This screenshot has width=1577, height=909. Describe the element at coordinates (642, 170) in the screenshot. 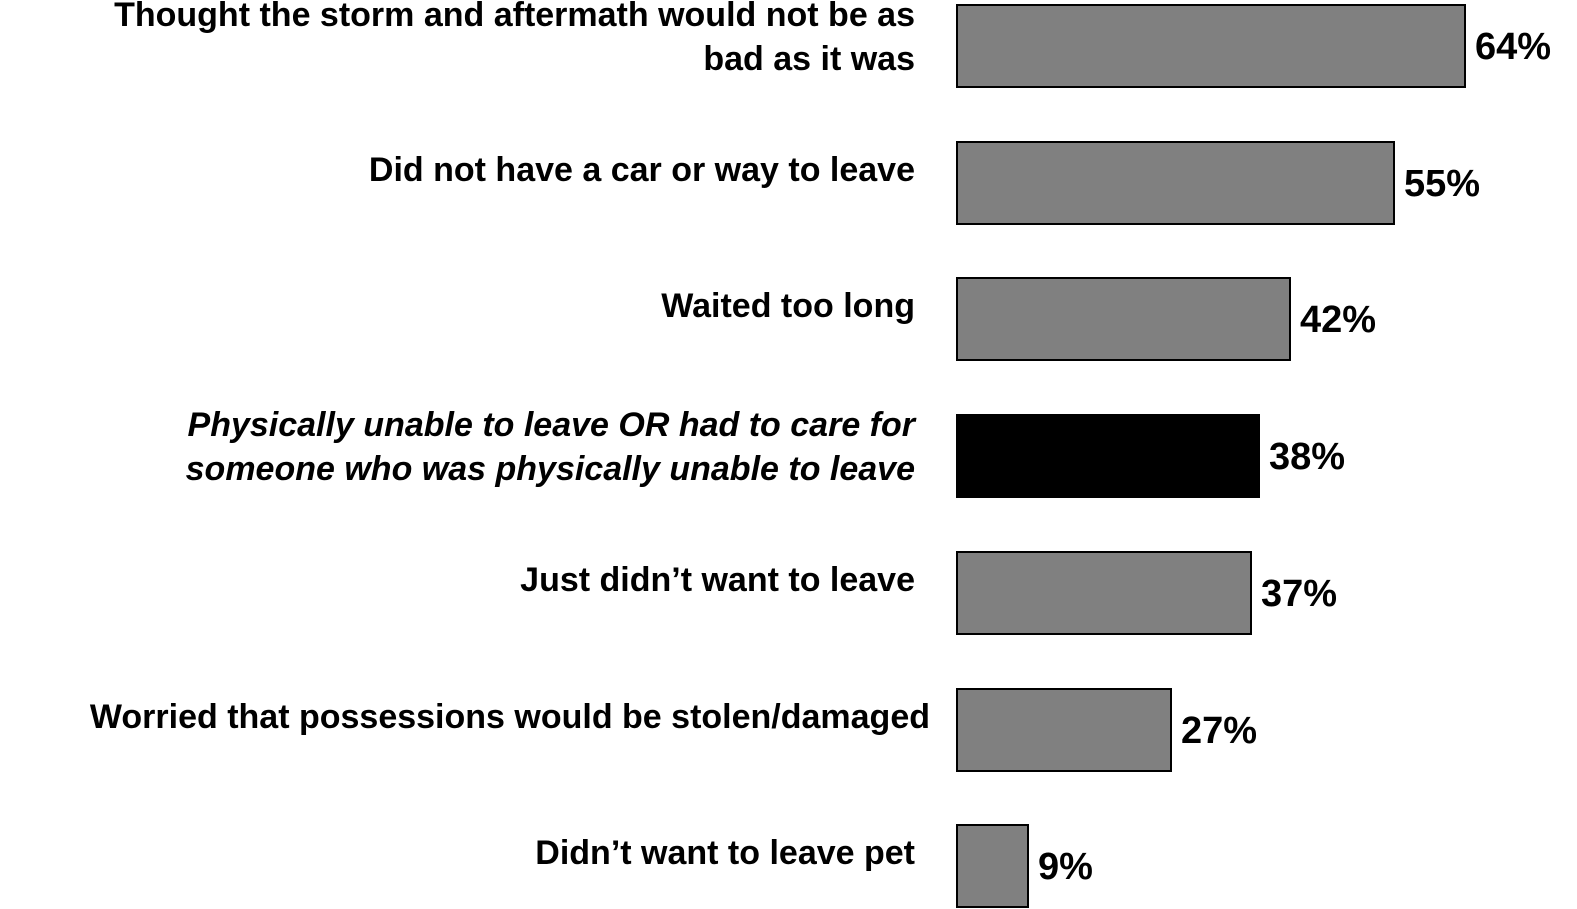

I see `category-label-2: Did not have a car or way to leave` at that location.